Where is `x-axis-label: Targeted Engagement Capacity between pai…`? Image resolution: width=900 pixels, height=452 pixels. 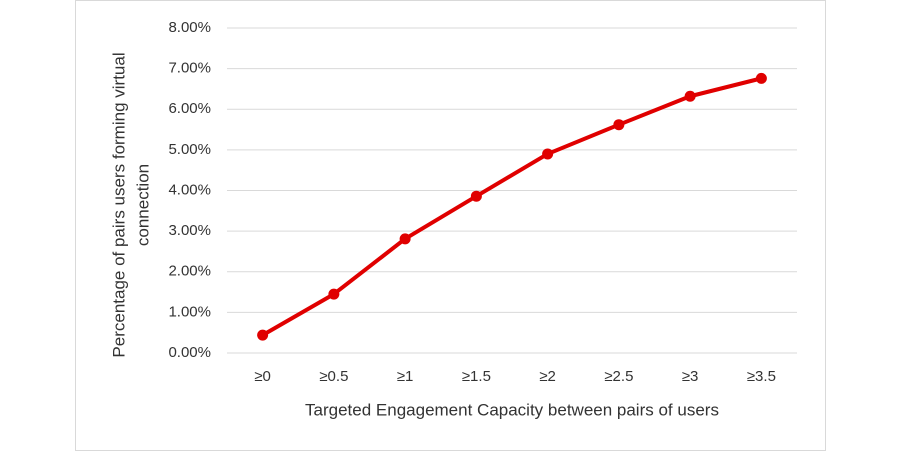
x-axis-label: Targeted Engagement Capacity between pai… is located at coordinates (512, 409).